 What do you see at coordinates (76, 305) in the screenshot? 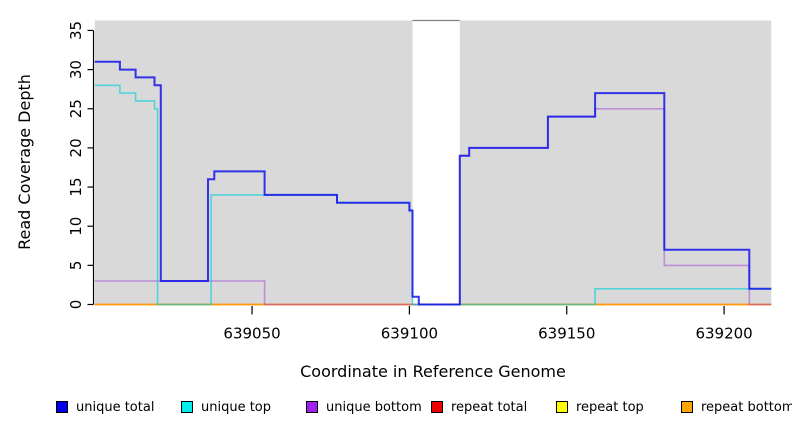
I see `y-tick-label: 0` at bounding box center [76, 305].